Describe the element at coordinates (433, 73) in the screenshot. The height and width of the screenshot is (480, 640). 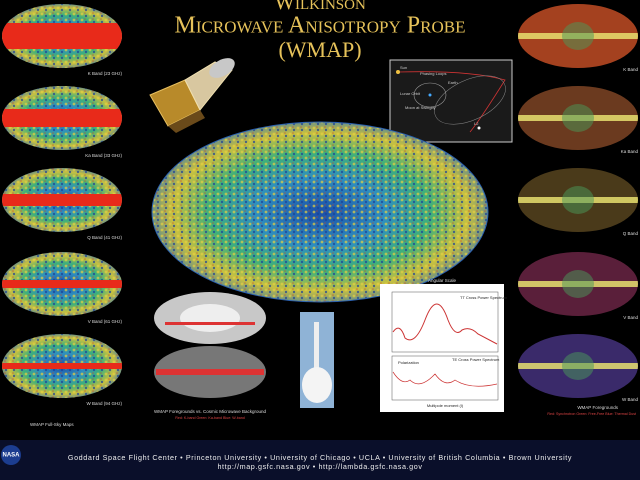
I see `diagram-label: Phasing Loops` at that location.